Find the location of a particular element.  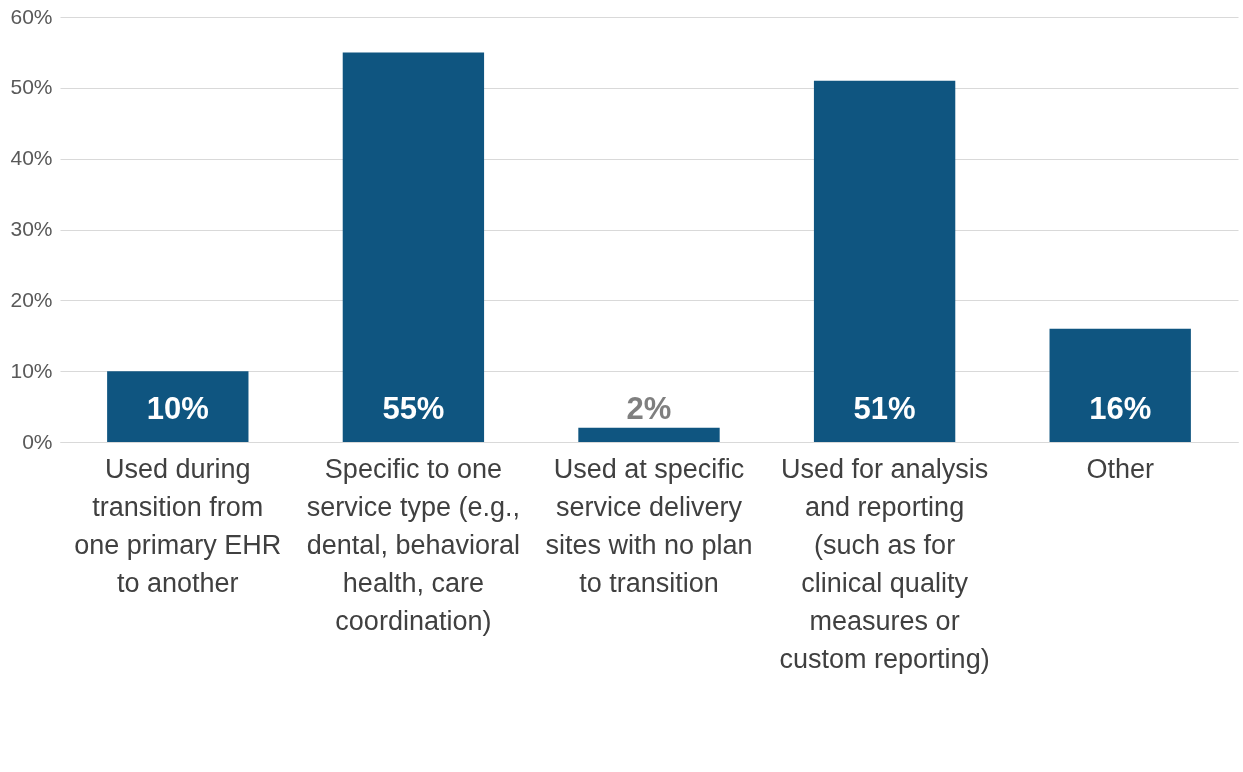

data-label: 55% is located at coordinates (413, 408).